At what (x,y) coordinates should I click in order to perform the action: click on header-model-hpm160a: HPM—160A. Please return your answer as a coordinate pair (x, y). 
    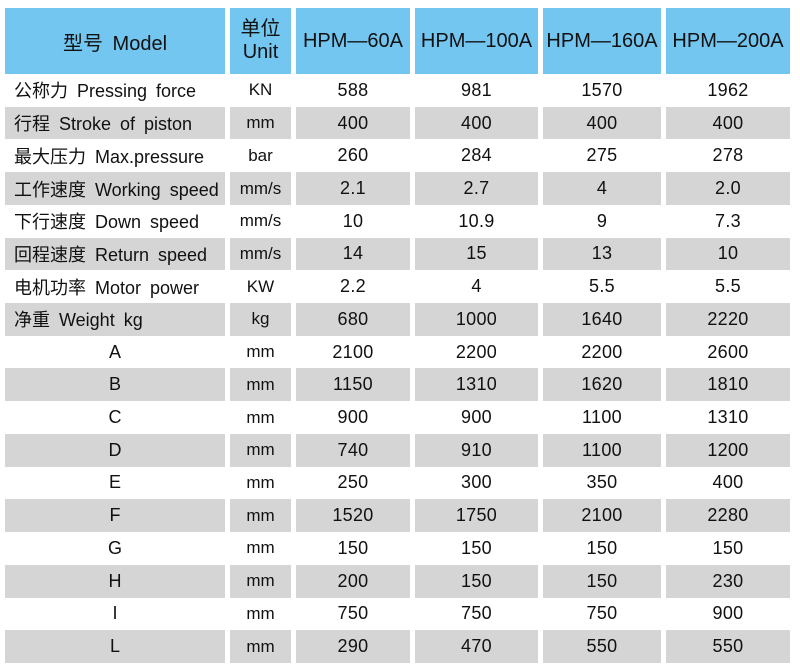
    Looking at the image, I should click on (602, 41).